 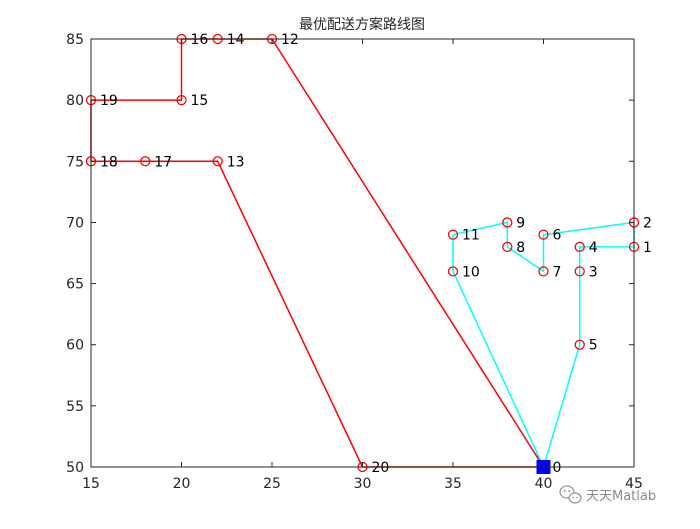 I want to click on x-tick-label: 20, so click(x=182, y=484).